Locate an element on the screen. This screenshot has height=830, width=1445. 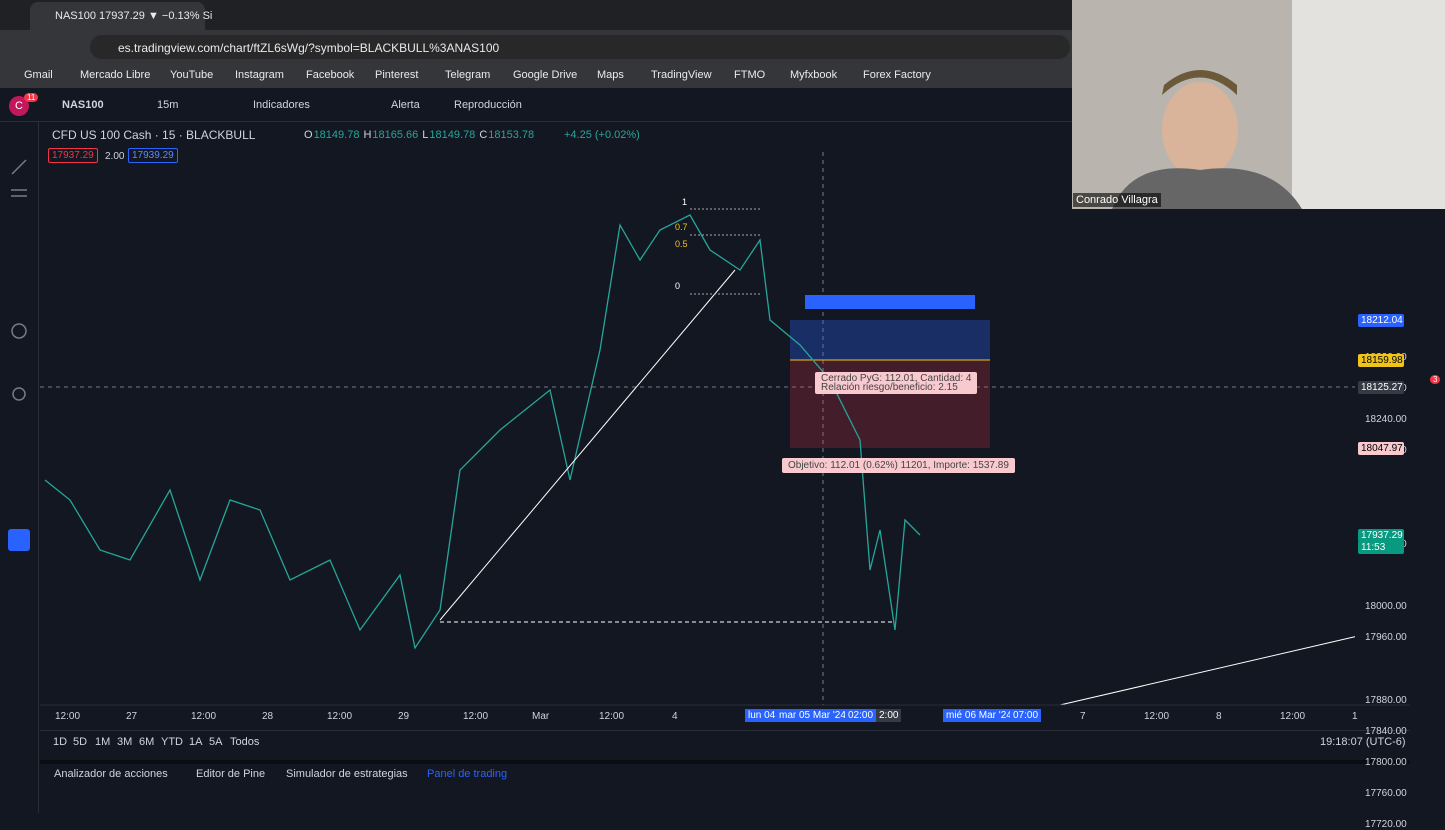
bookmark: Myfxbook is located at coordinates (814, 75).